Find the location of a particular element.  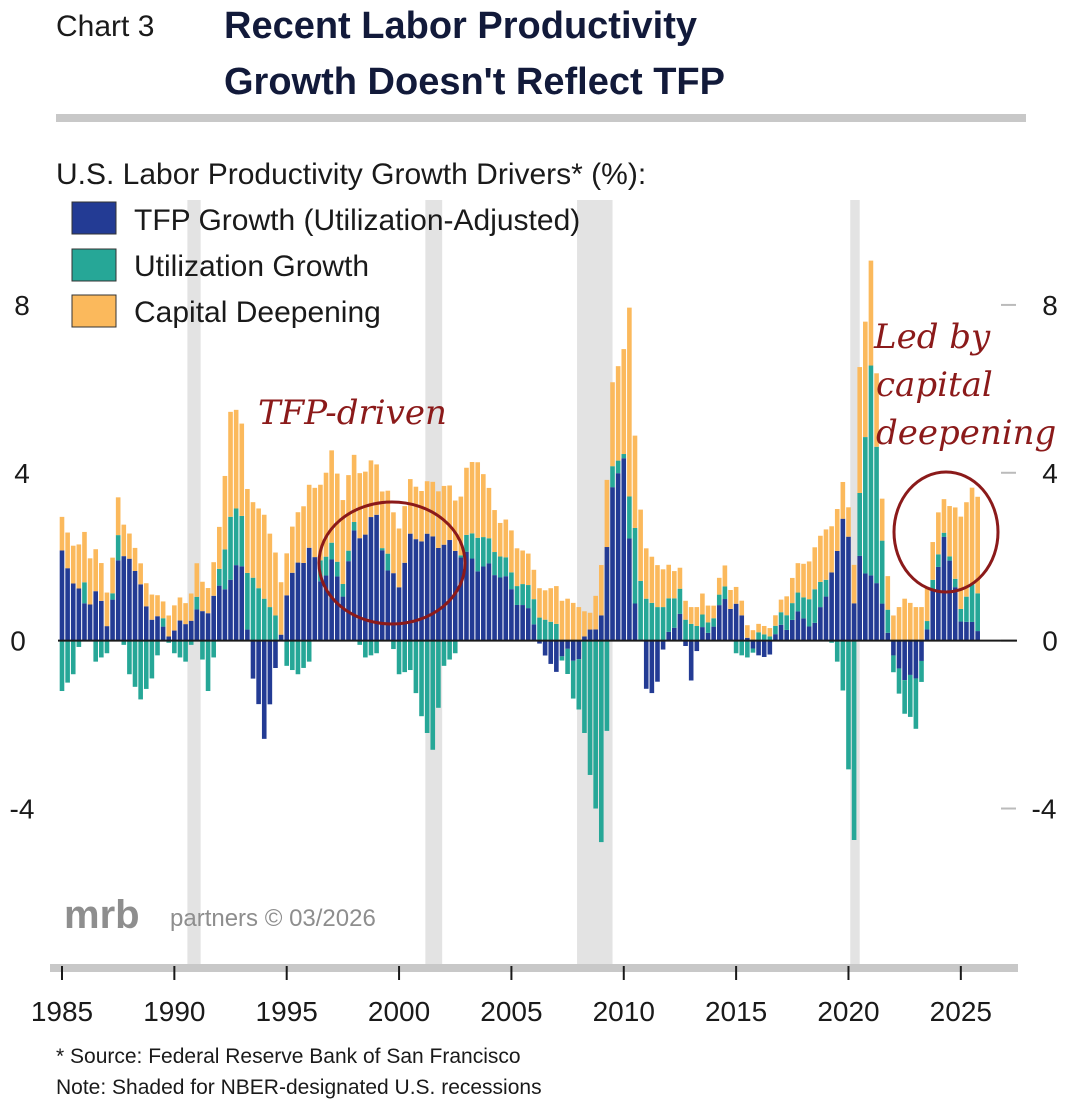

legend-label-utilization: Utilization Growth is located at coordinates (251, 266).